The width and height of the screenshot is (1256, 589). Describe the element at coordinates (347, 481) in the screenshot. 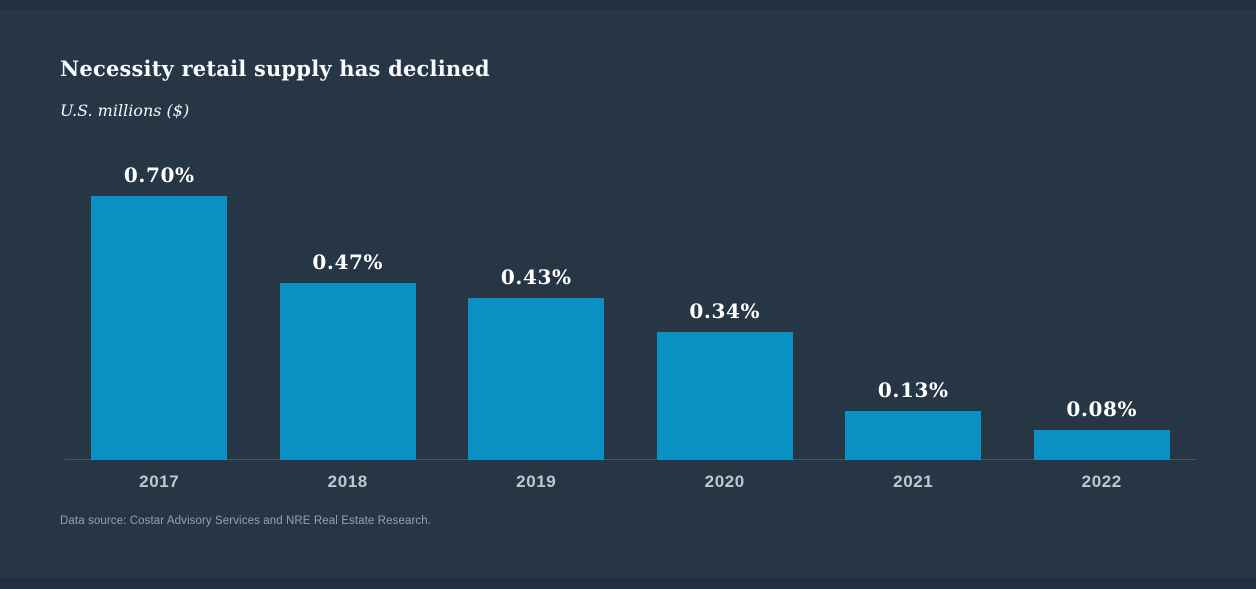

I see `x-tick-label-2018: 2018` at that location.